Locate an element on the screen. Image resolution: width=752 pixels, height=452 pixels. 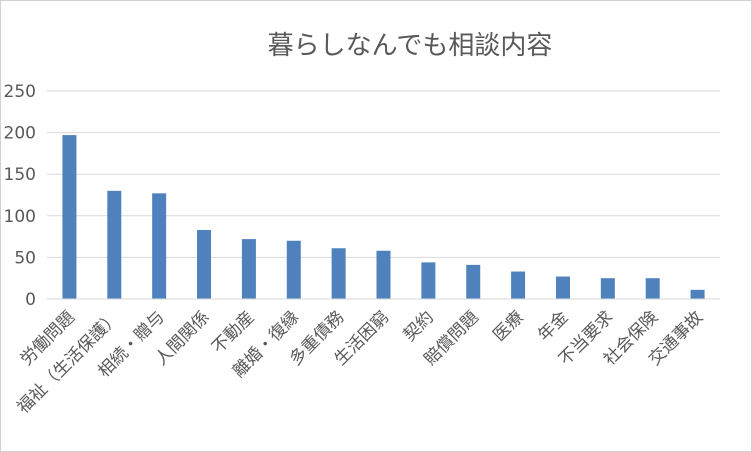
y-tick-label: 0 is located at coordinates (30, 300).